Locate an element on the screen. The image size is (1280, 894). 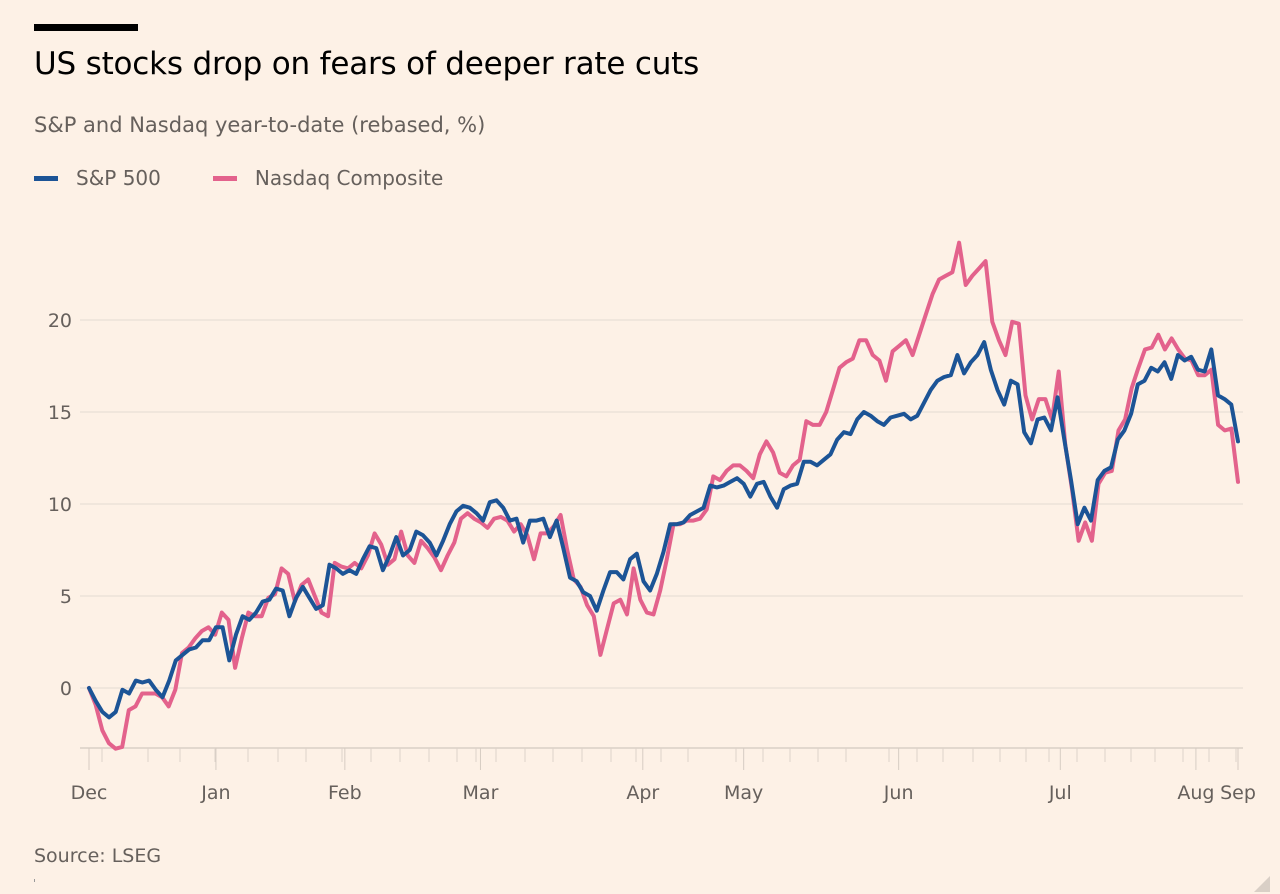
legend-swatch-nasdaq is located at coordinates (224, 178).